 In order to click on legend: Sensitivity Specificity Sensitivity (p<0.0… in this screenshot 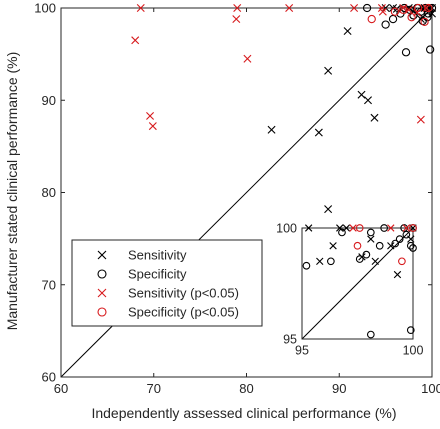, I will do `click(167, 283)`.